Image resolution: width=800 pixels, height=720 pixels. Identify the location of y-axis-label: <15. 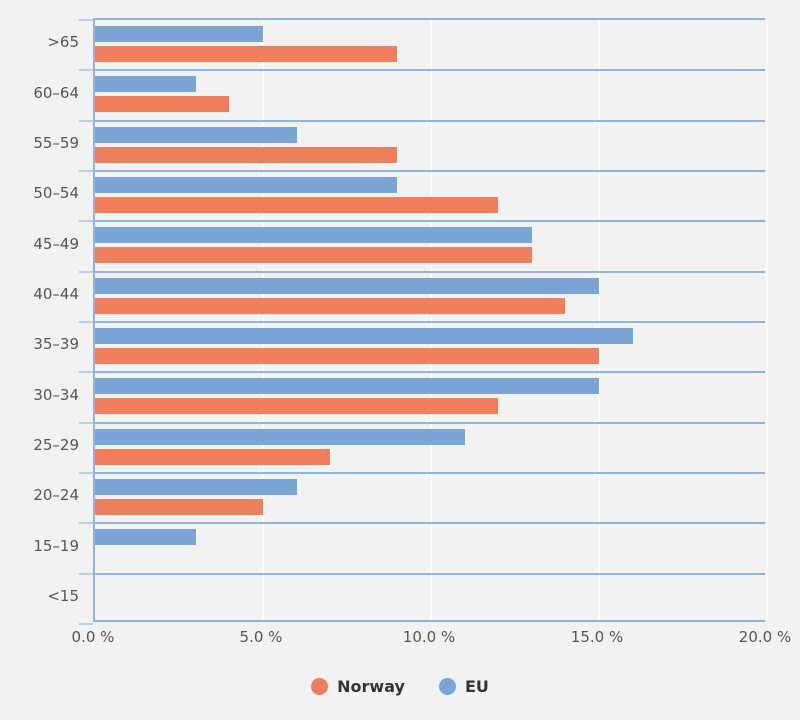
(63, 595).